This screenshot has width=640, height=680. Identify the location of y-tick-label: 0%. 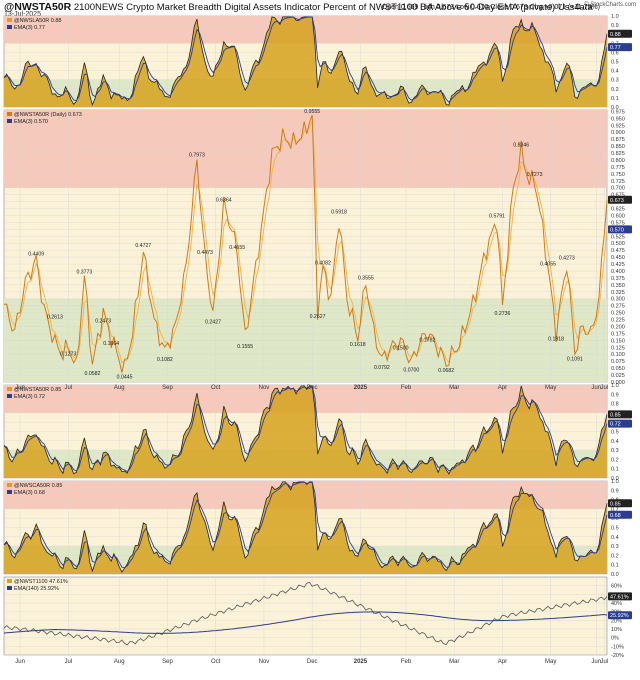
(615, 639).